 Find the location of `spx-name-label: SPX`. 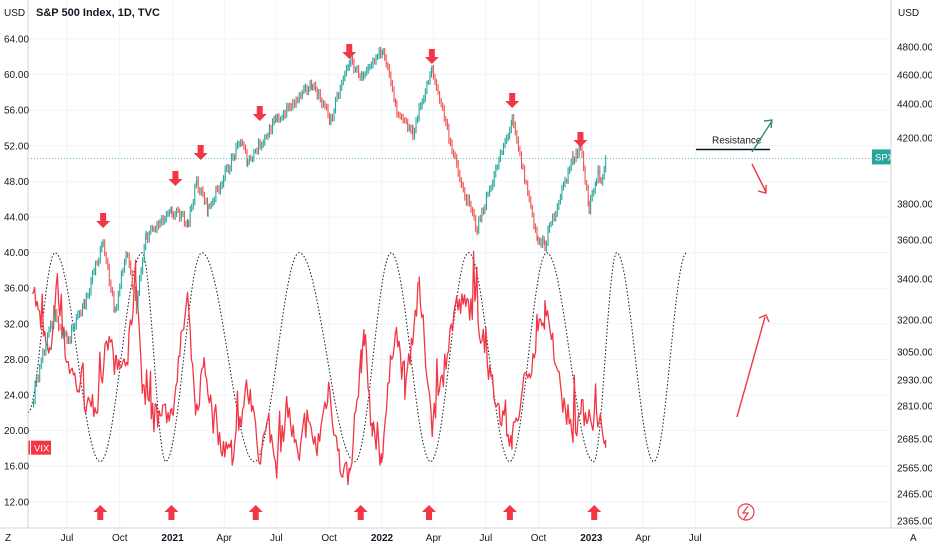

spx-name-label: SPX is located at coordinates (885, 157).